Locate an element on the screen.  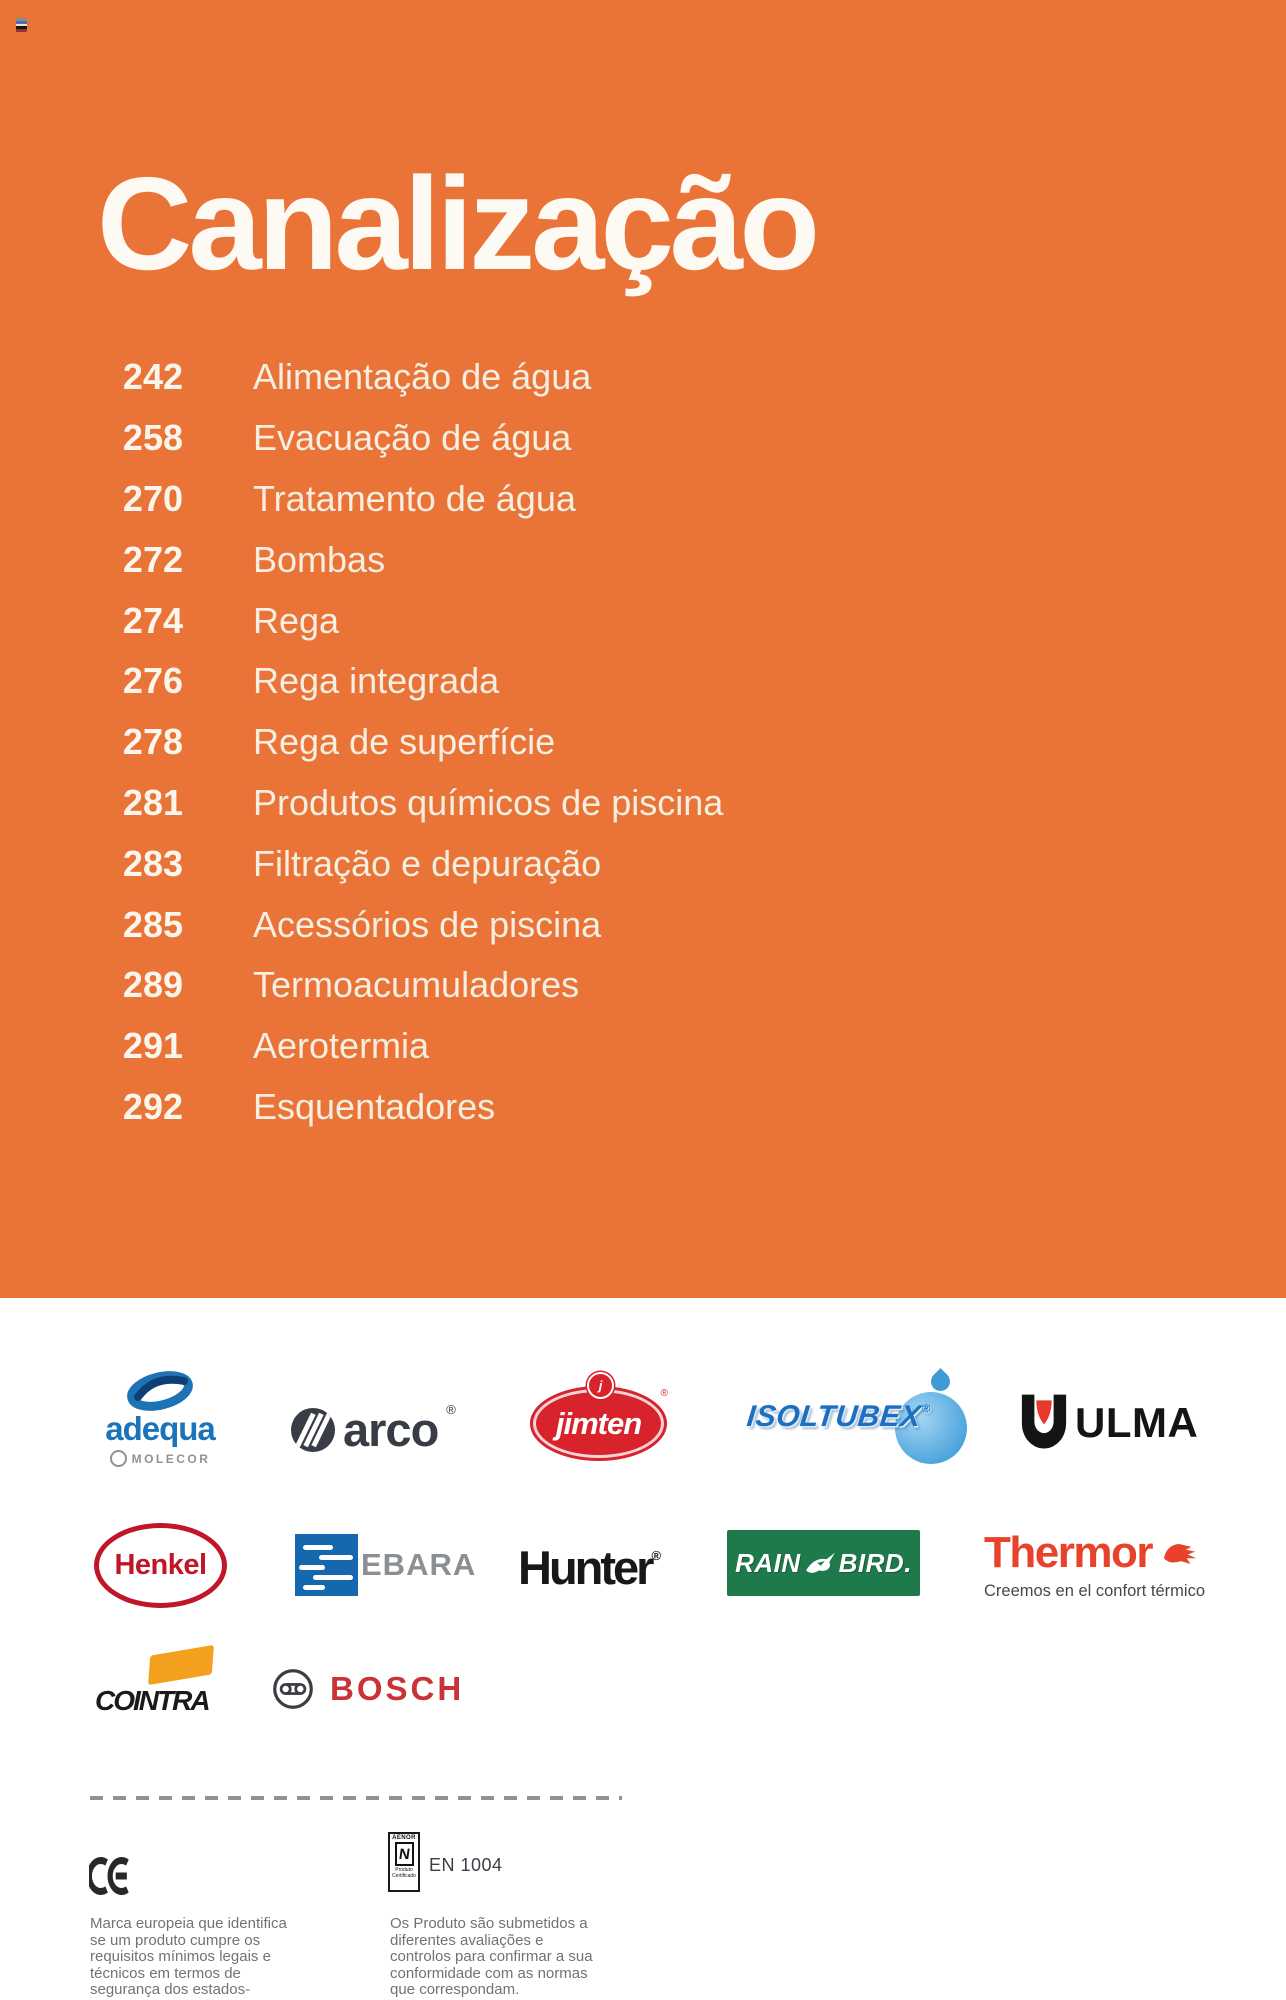
isoltubex-wordmark: ISOLTUBEX® is located at coordinates (838, 1416).